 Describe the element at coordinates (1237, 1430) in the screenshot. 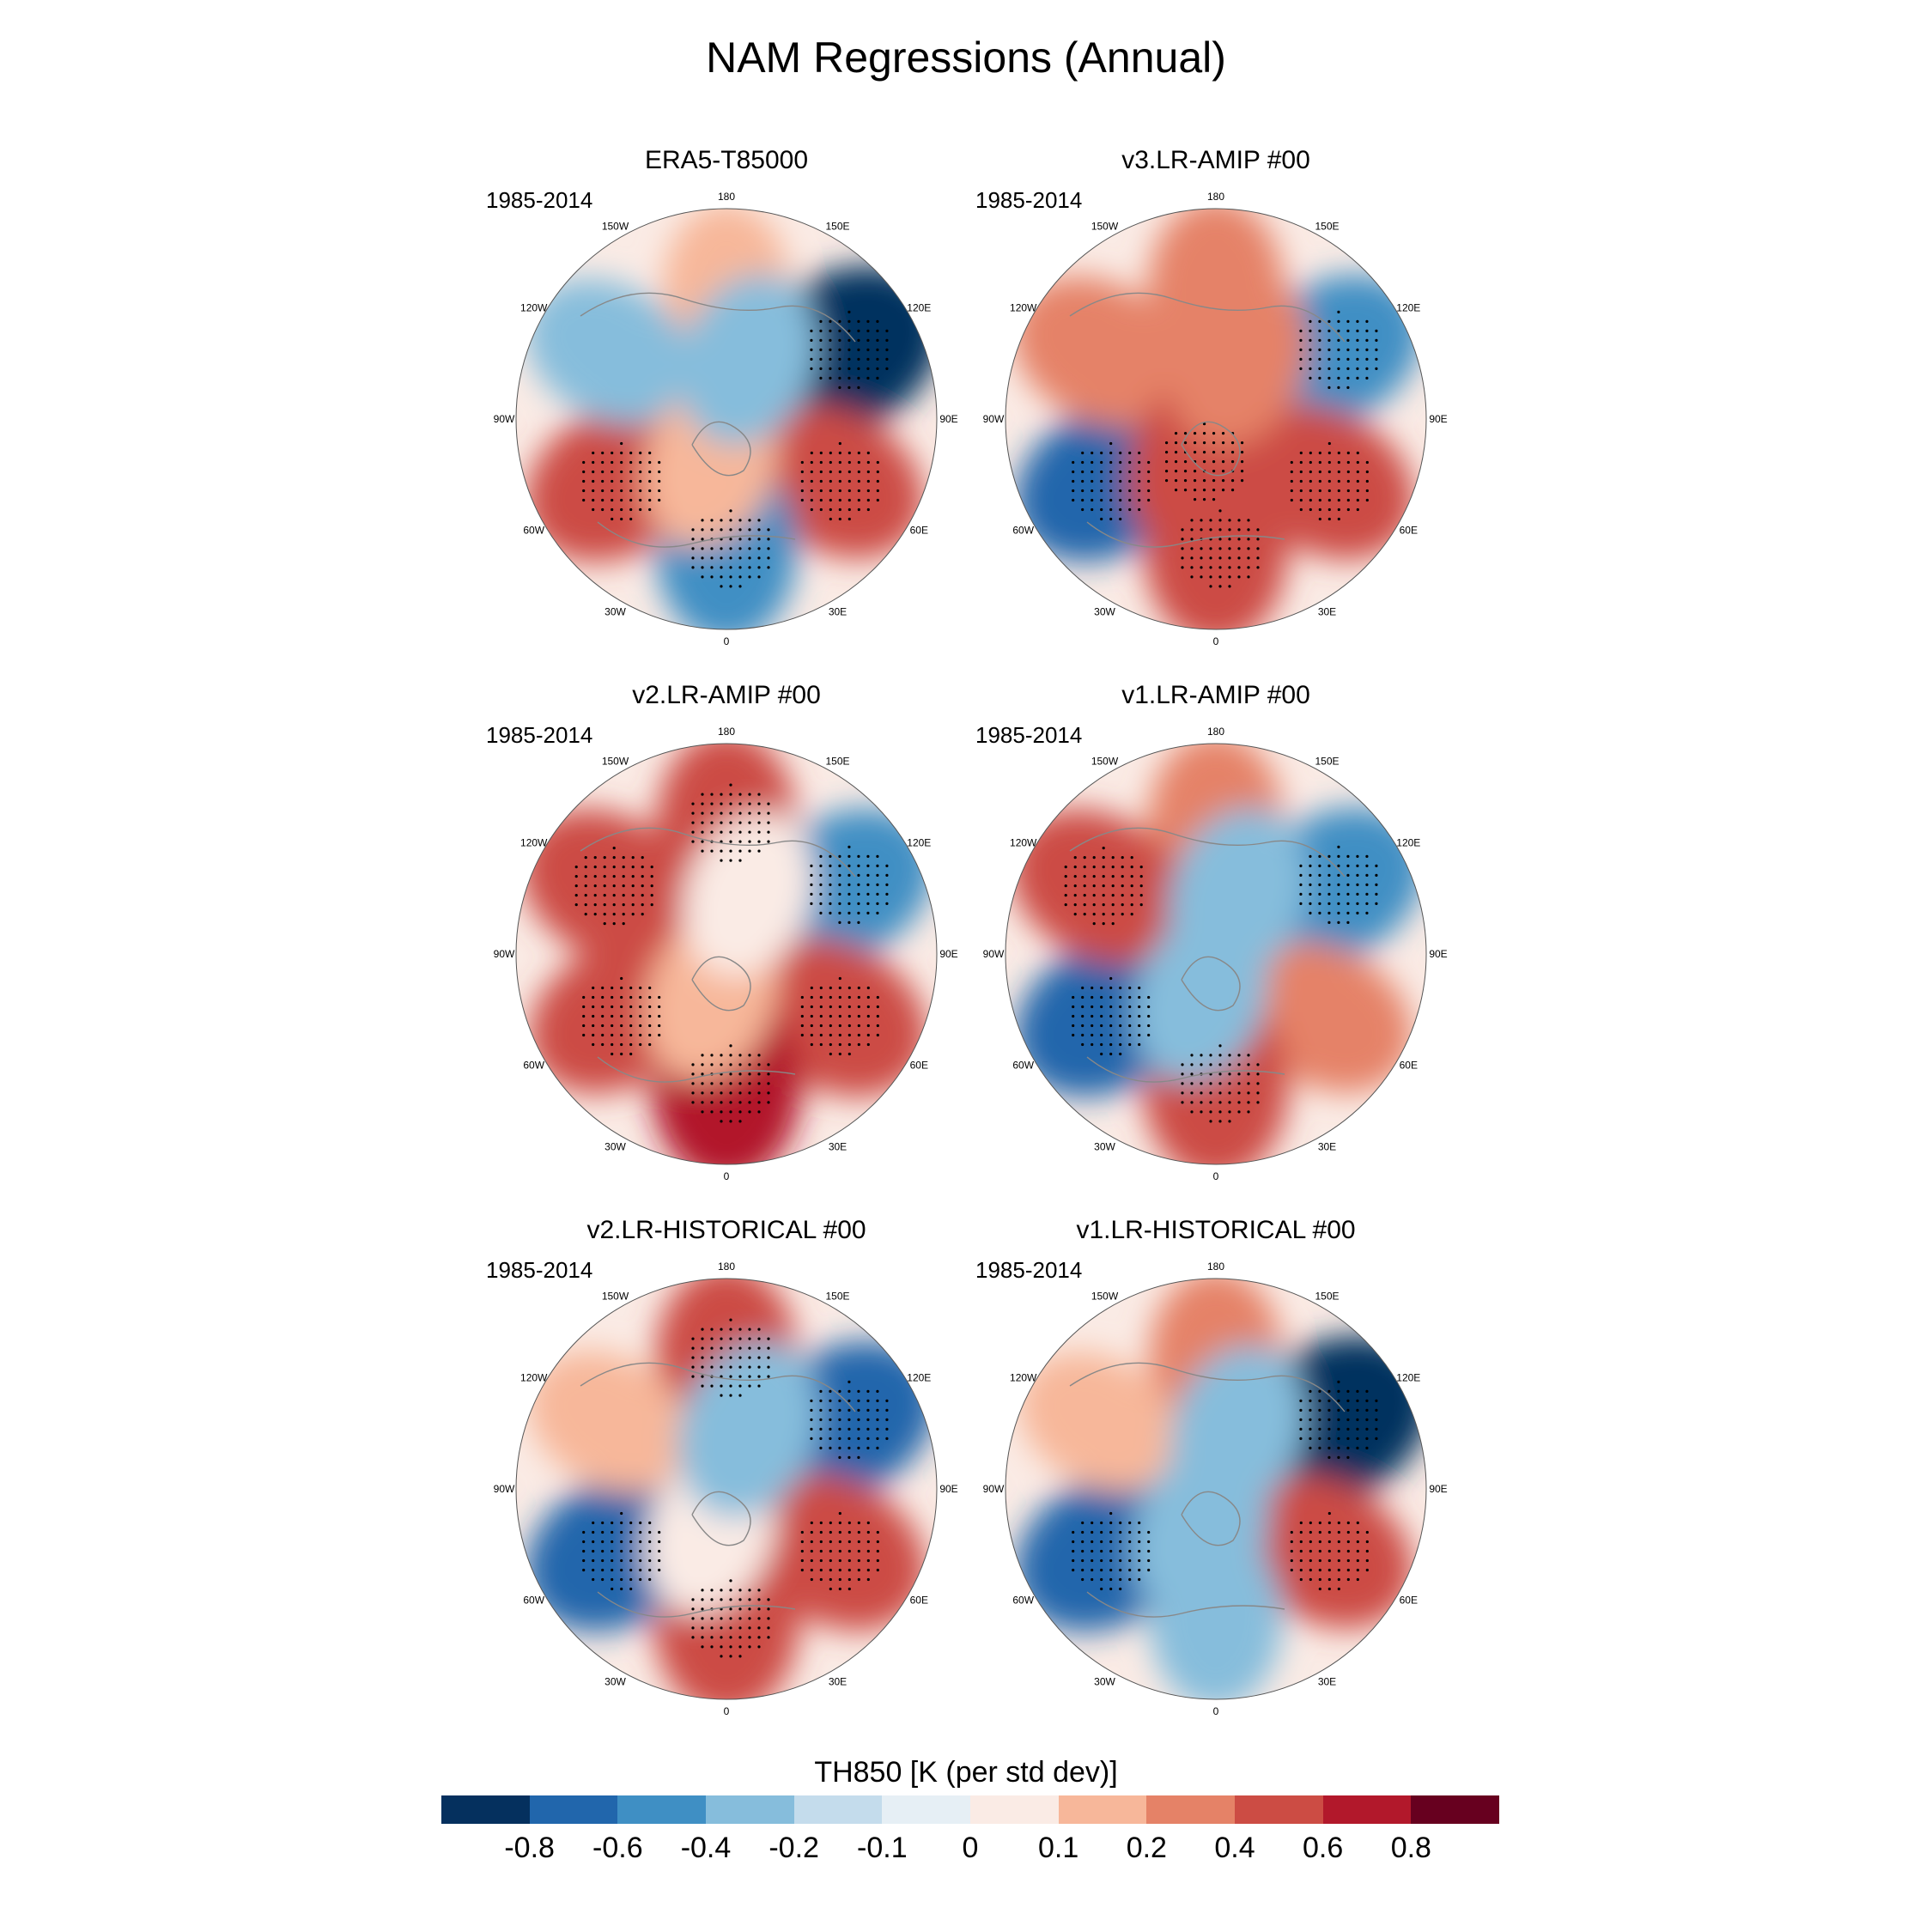

I see `anomaly-region` at that location.